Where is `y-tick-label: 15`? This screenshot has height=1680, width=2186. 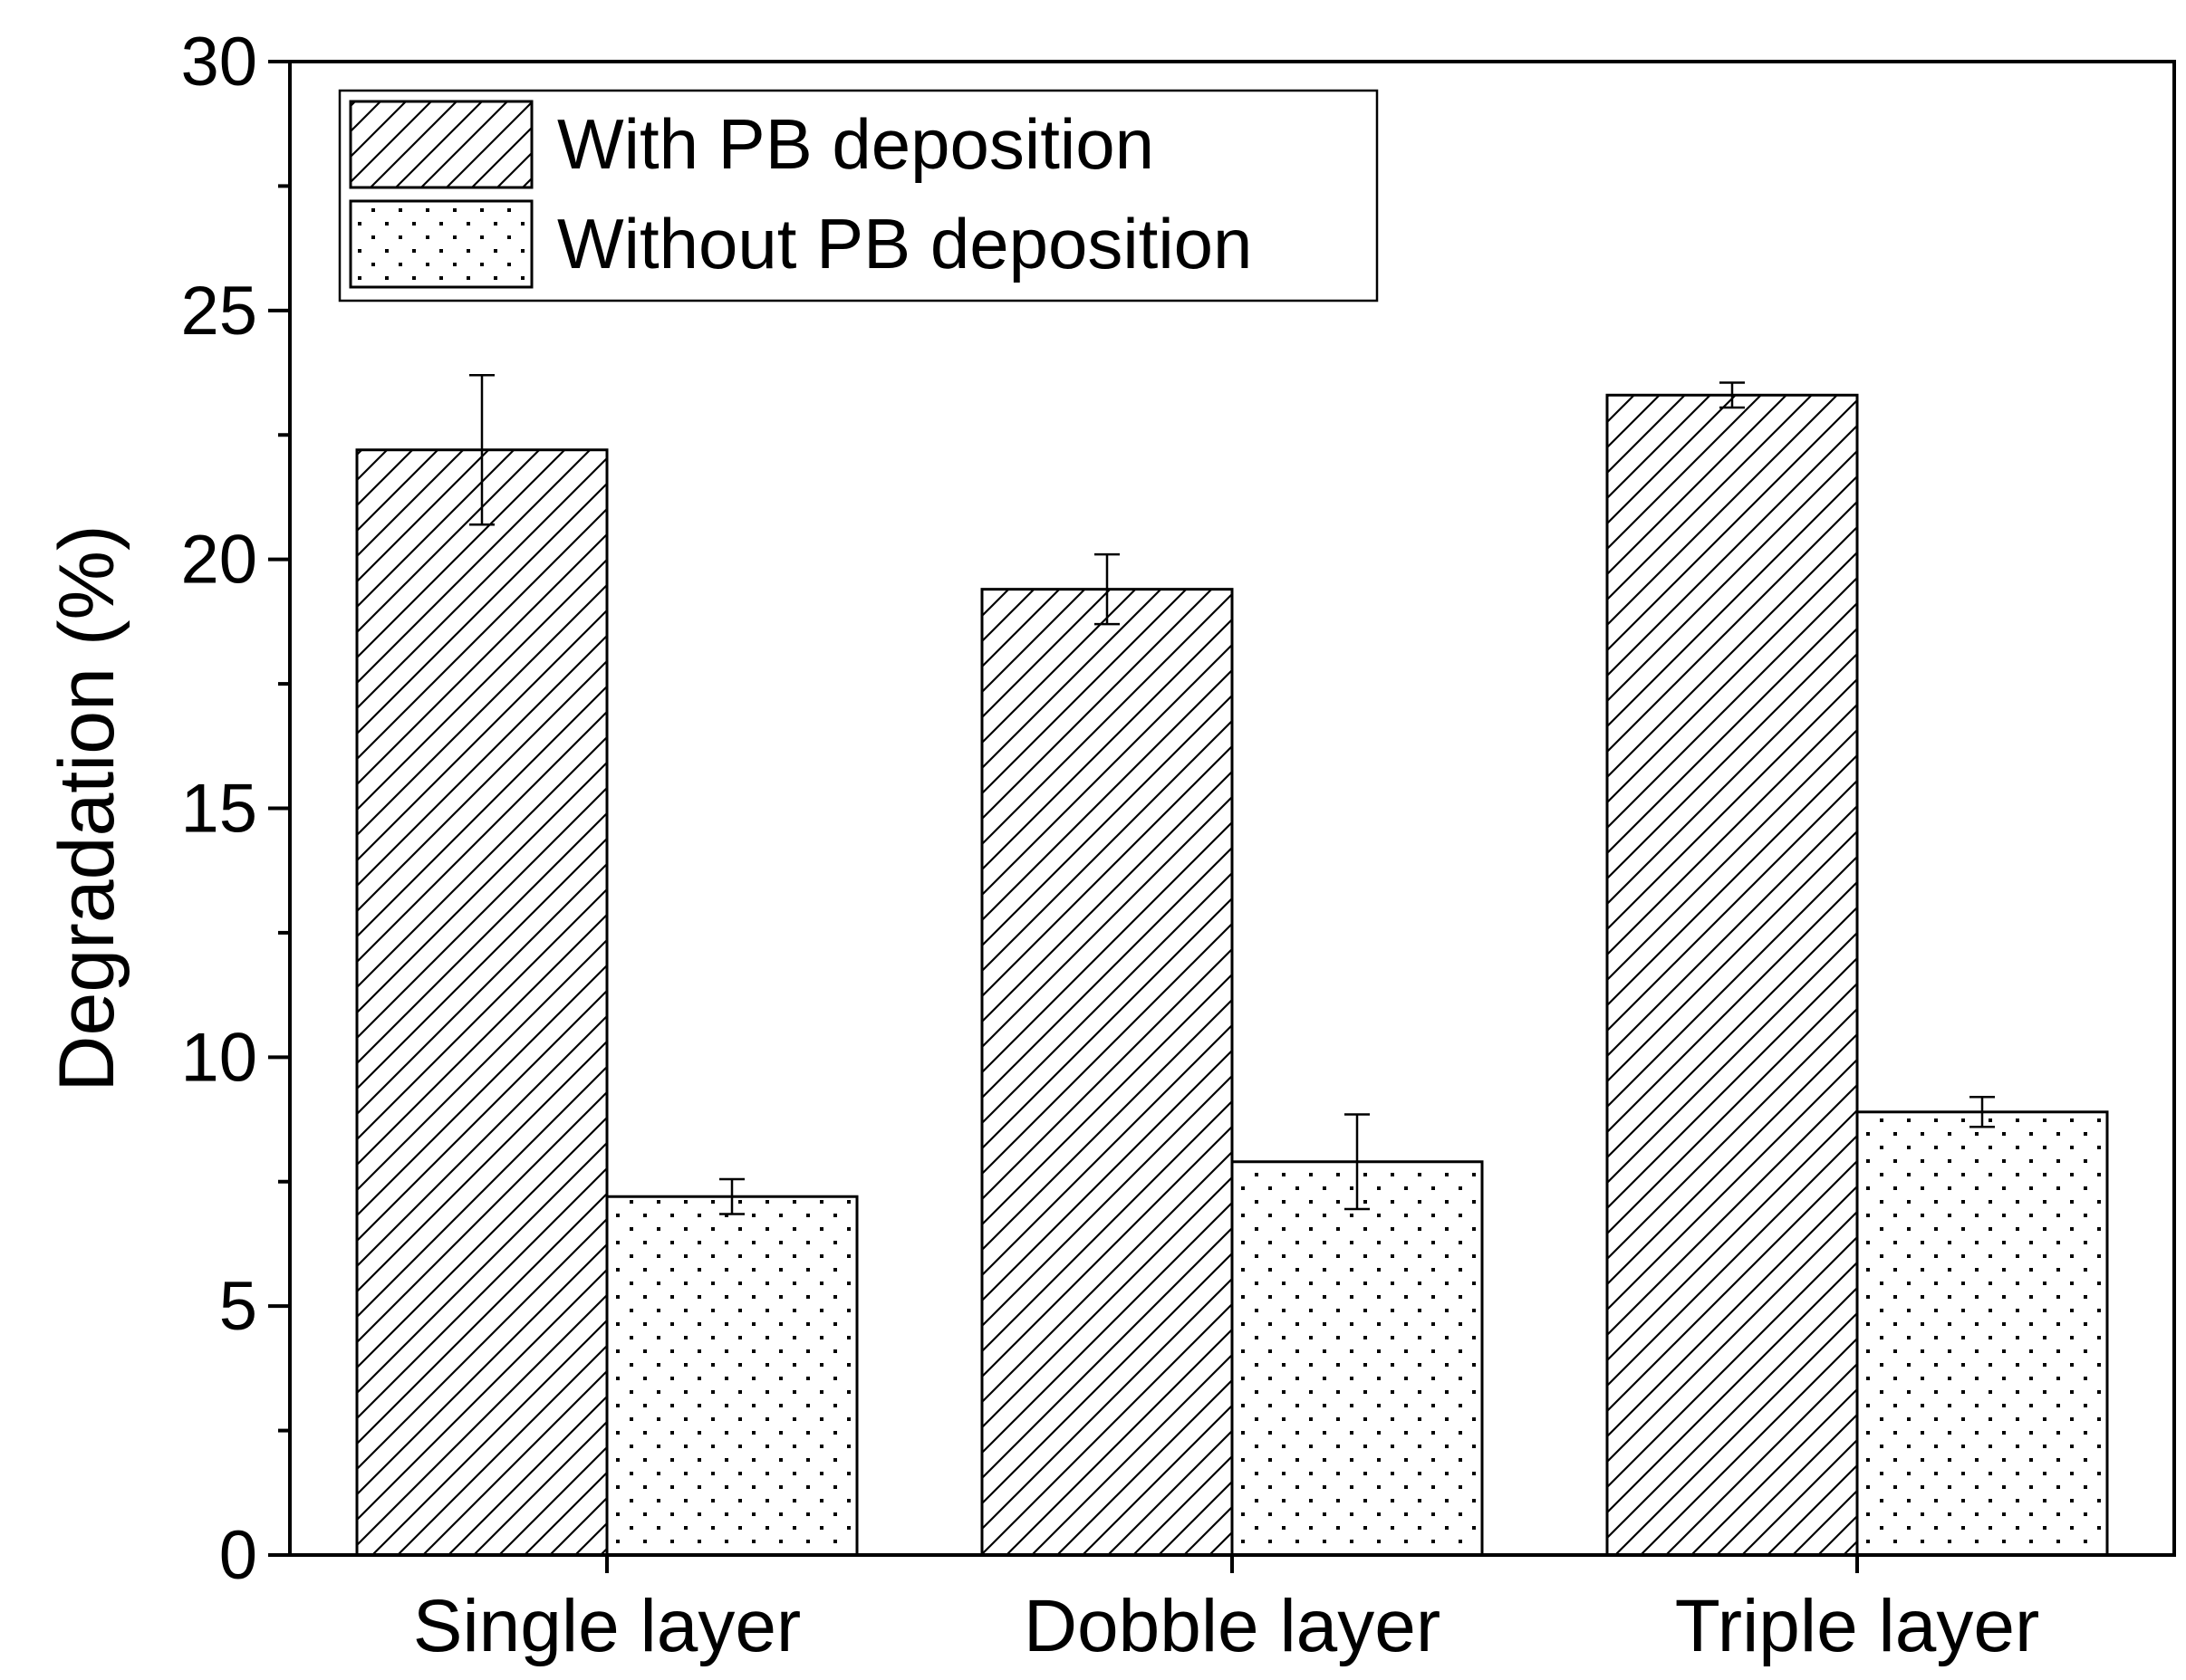 y-tick-label: 15 is located at coordinates (218, 810).